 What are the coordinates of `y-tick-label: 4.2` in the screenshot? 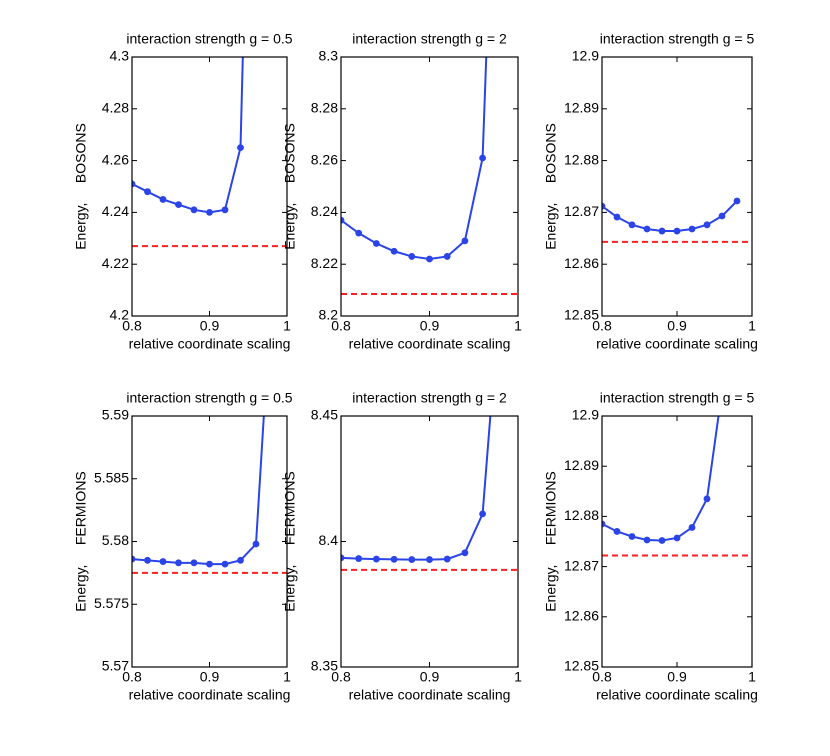 It's located at (120, 315).